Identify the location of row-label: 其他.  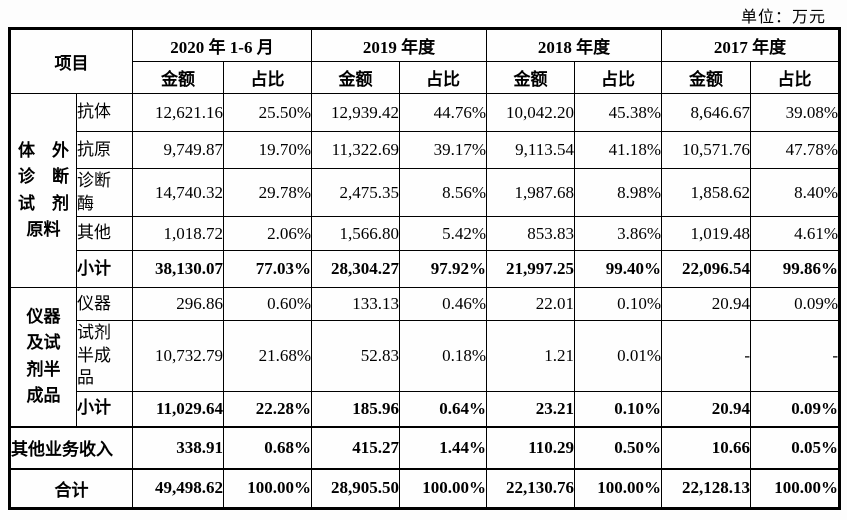
(104, 233).